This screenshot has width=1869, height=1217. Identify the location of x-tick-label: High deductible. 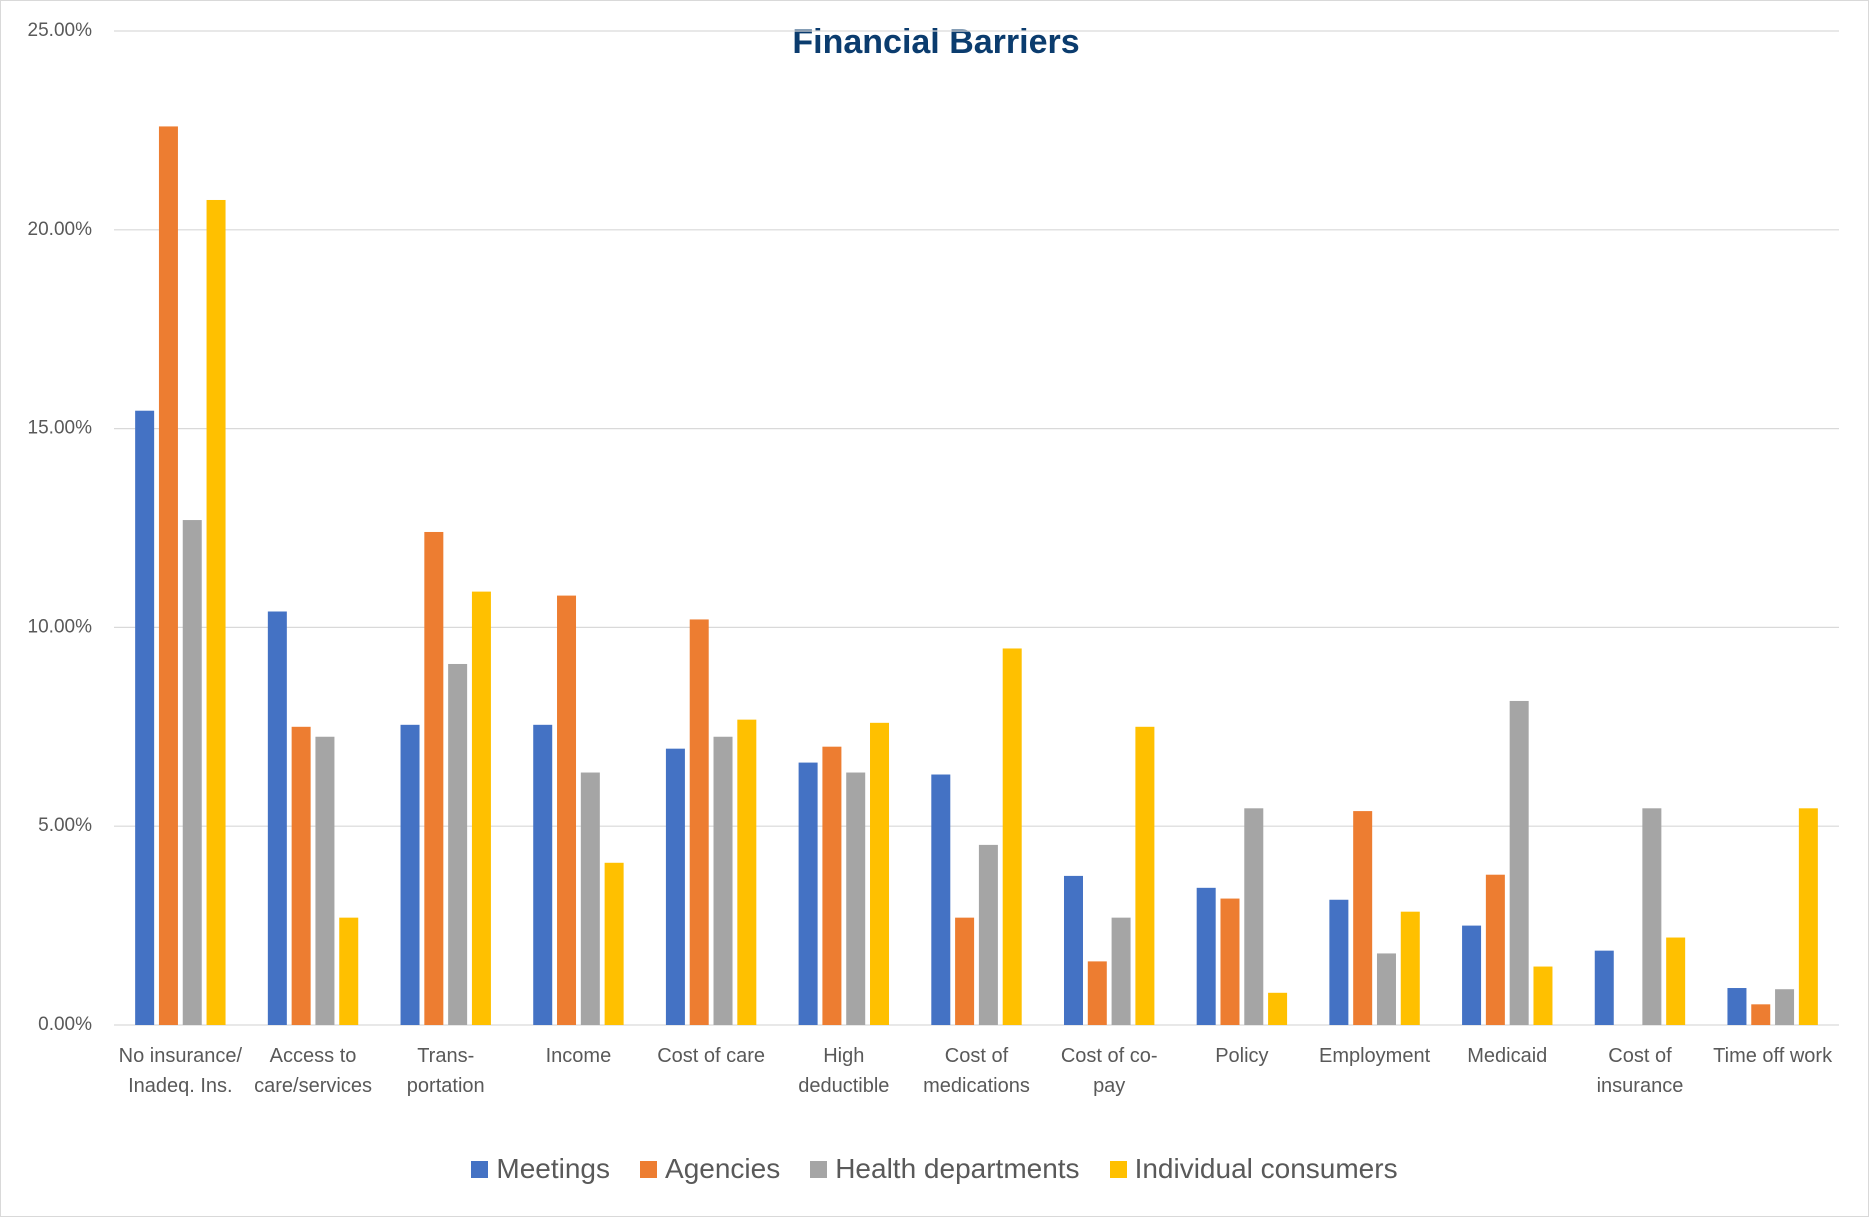
(844, 1071).